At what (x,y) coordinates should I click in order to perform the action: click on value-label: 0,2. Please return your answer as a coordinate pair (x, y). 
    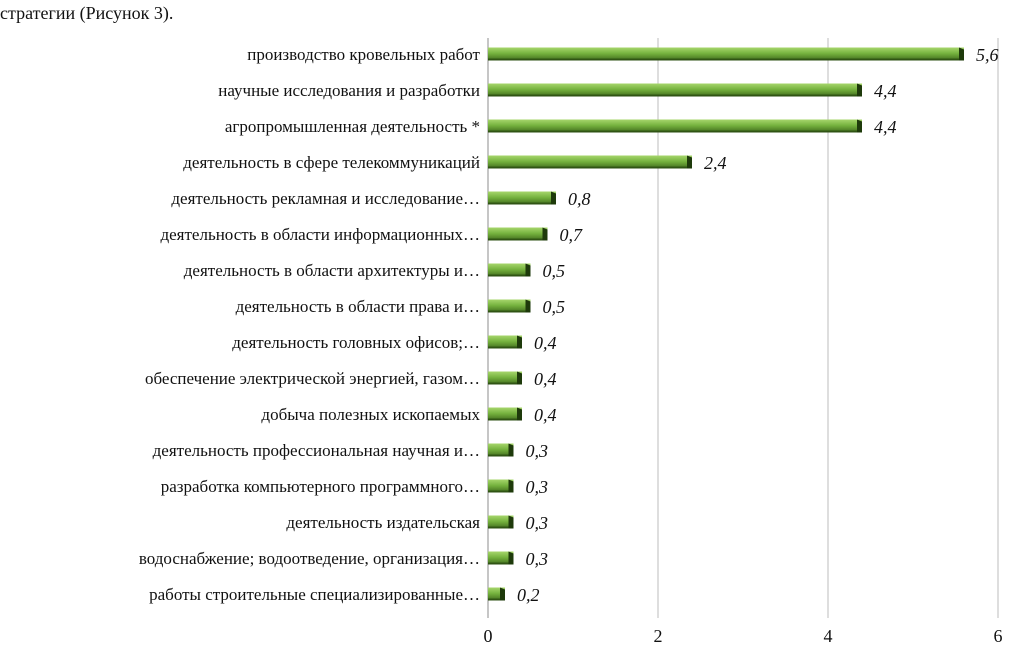
    Looking at the image, I should click on (528, 595).